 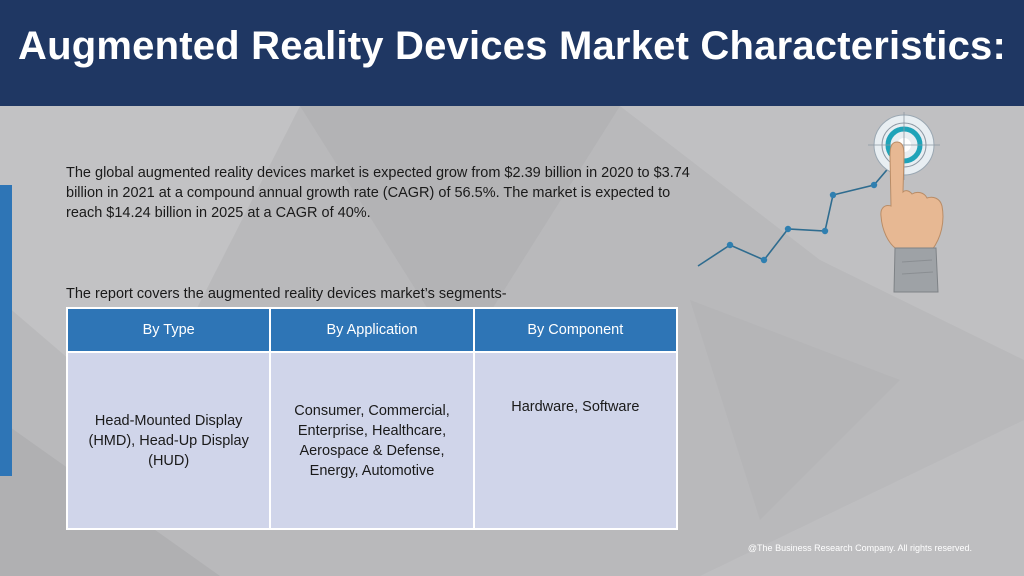 I want to click on left-accent-bar, so click(x=6, y=330).